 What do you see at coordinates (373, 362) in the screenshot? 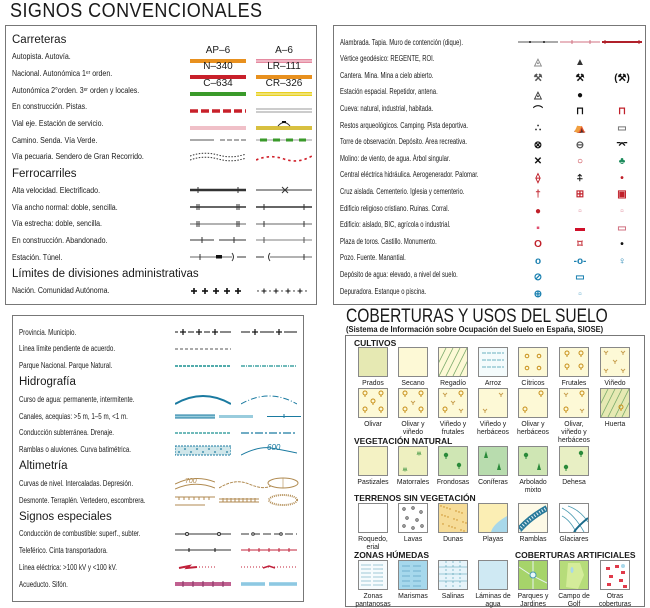
I see `prados-pattern-swatch` at bounding box center [373, 362].